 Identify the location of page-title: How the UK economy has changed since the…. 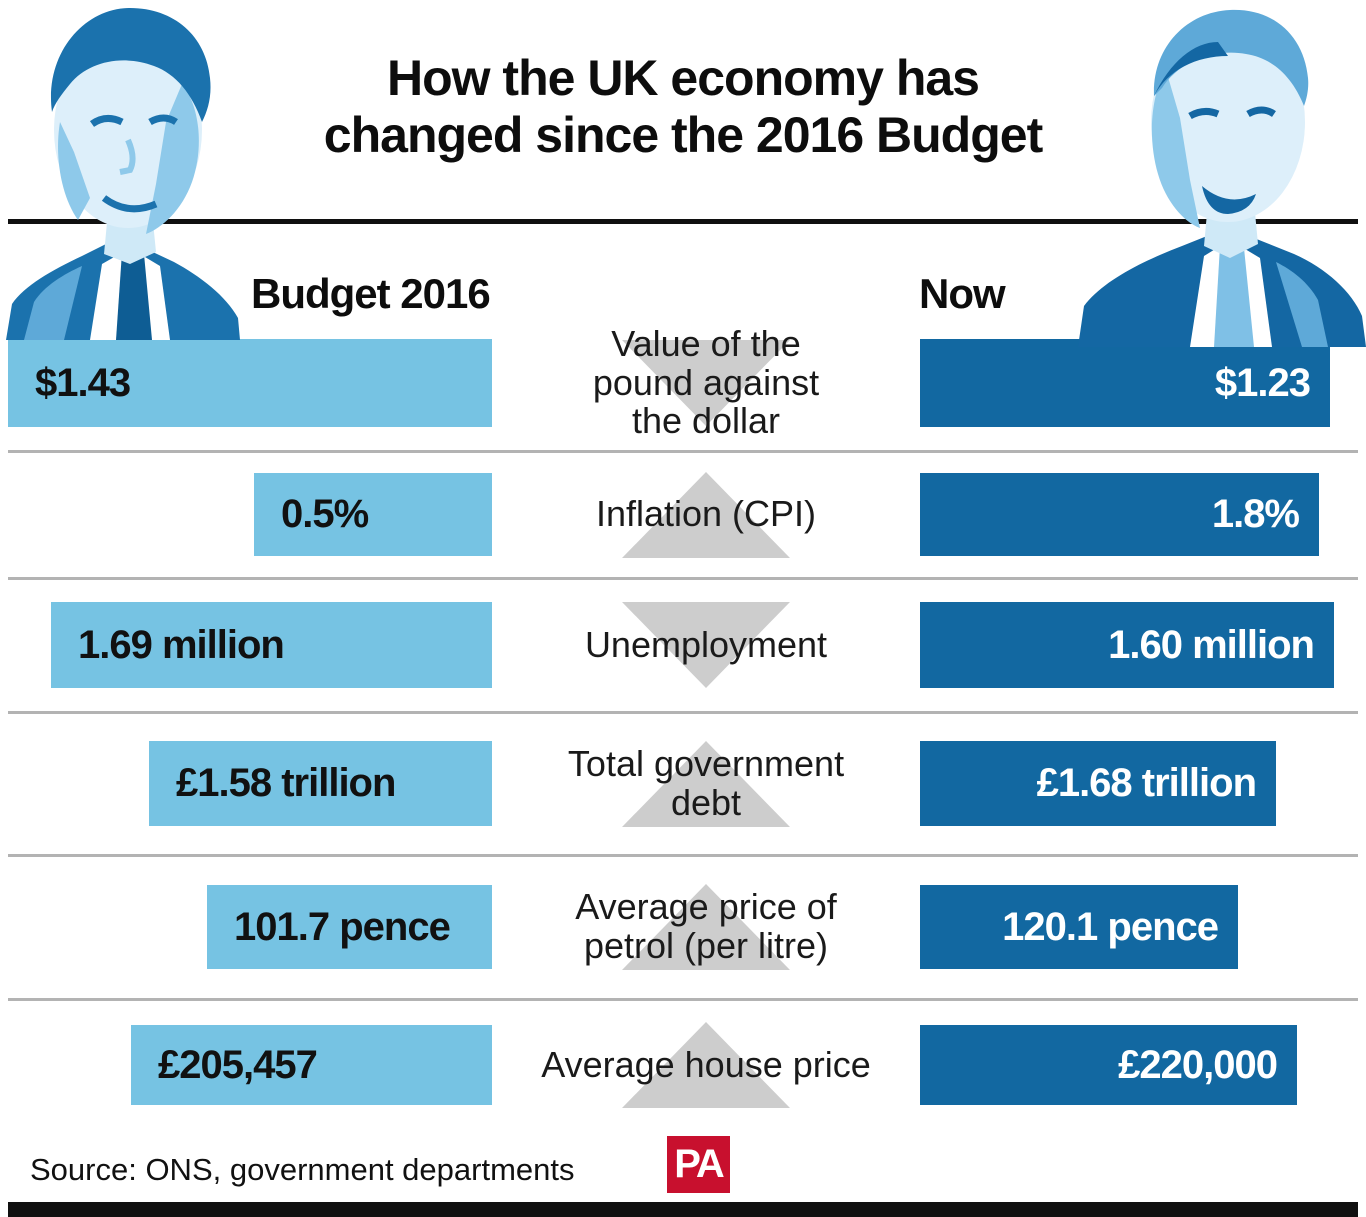
(683, 106).